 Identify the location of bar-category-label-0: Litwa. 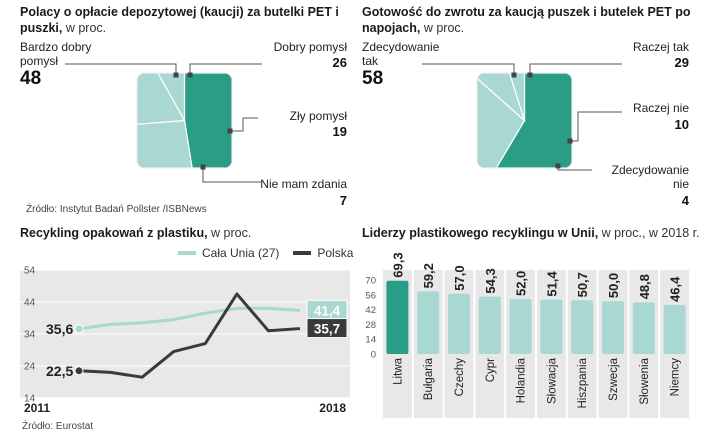
(398, 370).